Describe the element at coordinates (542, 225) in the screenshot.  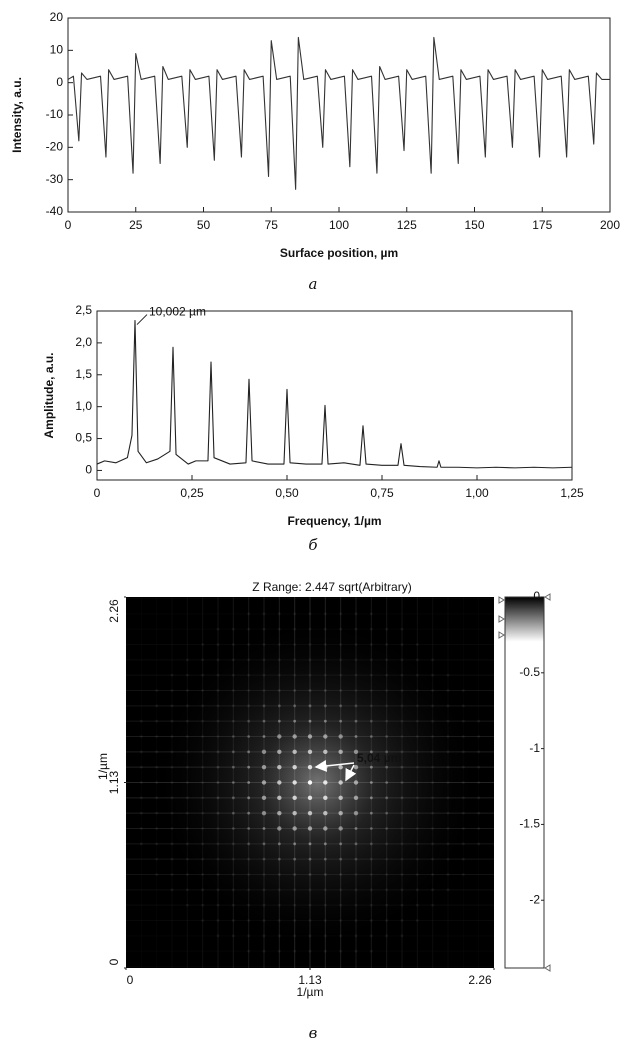
I see `x-tick-label: 175` at that location.